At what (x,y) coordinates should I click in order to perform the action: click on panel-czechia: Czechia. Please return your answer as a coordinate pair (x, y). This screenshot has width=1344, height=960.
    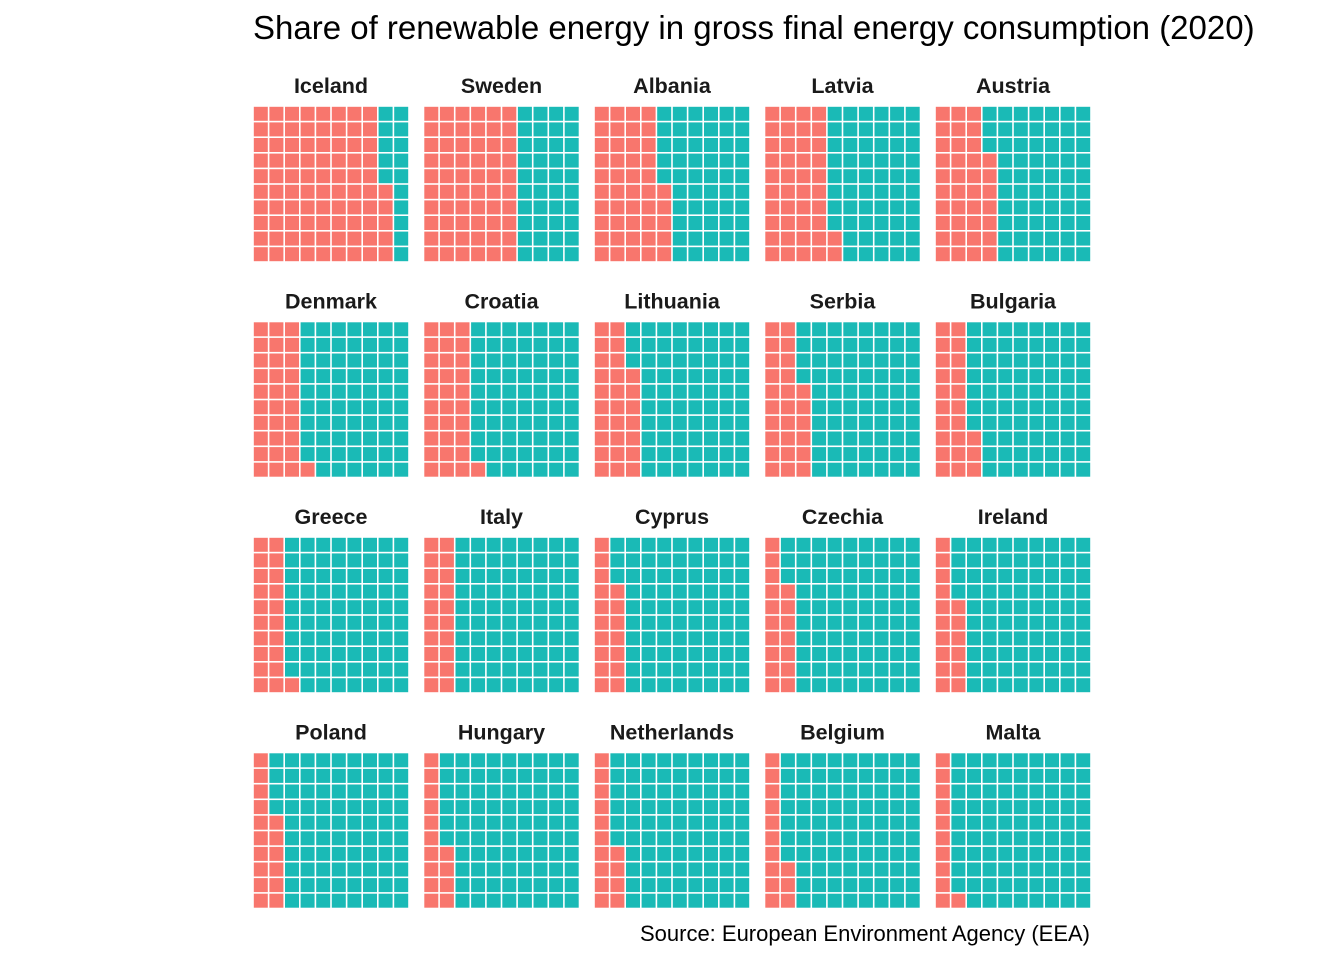
    Looking at the image, I should click on (842, 599).